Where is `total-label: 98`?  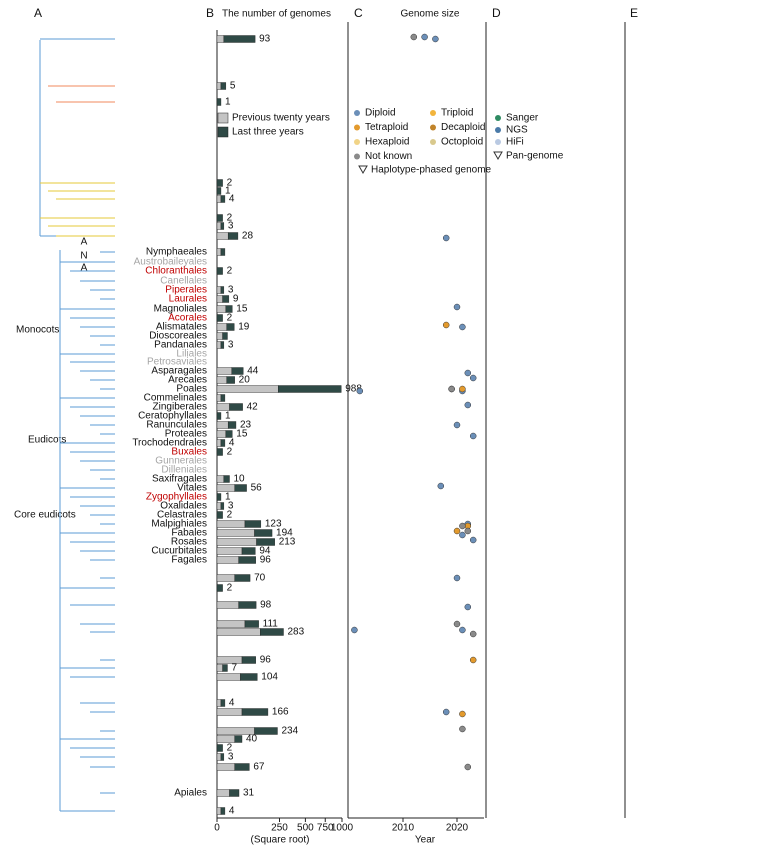
total-label: 98 is located at coordinates (266, 605).